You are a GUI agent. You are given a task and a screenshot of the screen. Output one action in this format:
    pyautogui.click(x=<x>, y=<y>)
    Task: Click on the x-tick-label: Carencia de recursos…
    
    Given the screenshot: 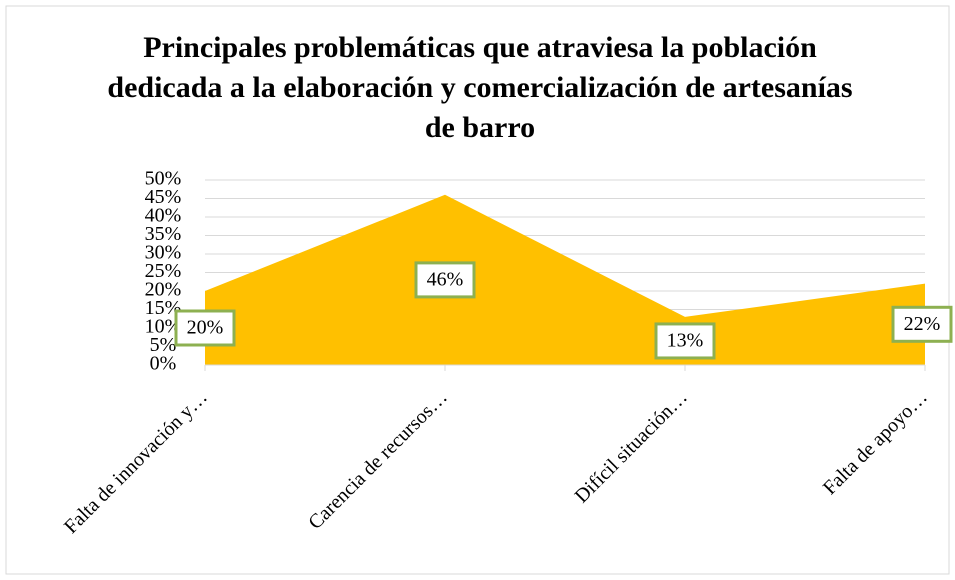 What is the action you would take?
    pyautogui.click(x=377, y=459)
    